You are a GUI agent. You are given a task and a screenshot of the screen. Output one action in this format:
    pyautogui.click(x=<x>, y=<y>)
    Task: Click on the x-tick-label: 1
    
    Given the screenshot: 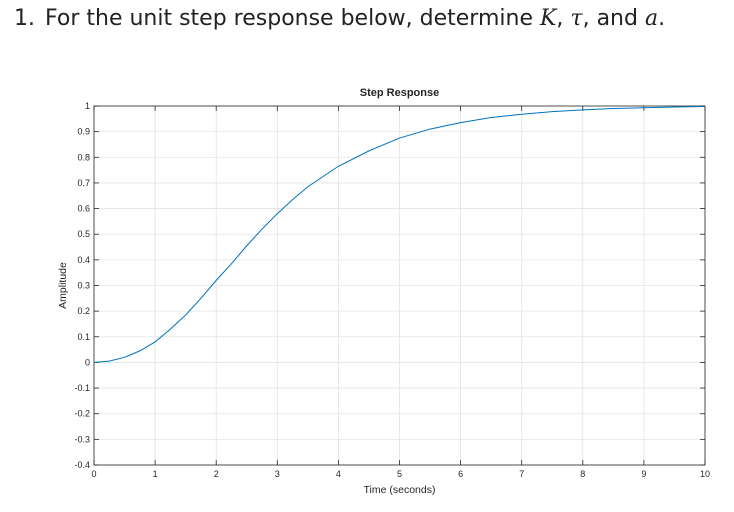 What is the action you would take?
    pyautogui.click(x=155, y=474)
    